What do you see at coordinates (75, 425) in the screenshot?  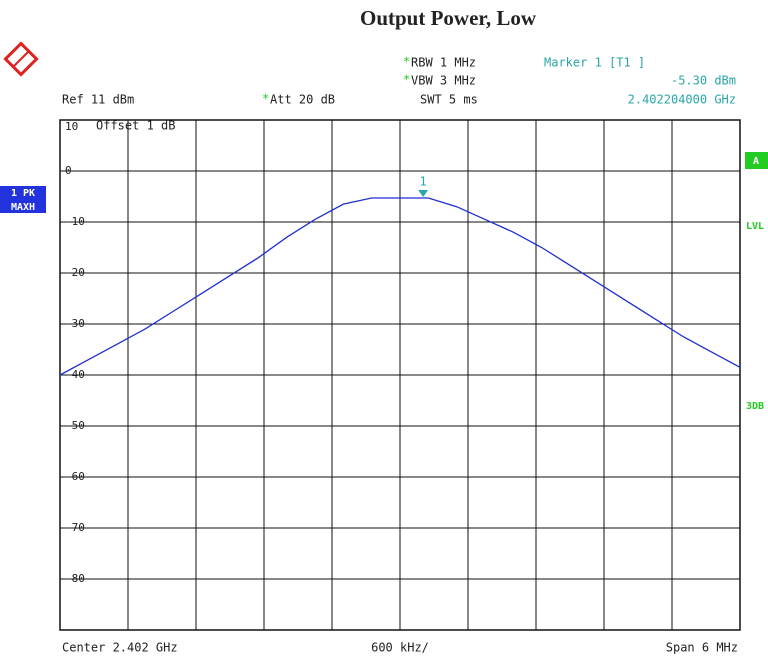 I see `y-tick-label: -50` at bounding box center [75, 425].